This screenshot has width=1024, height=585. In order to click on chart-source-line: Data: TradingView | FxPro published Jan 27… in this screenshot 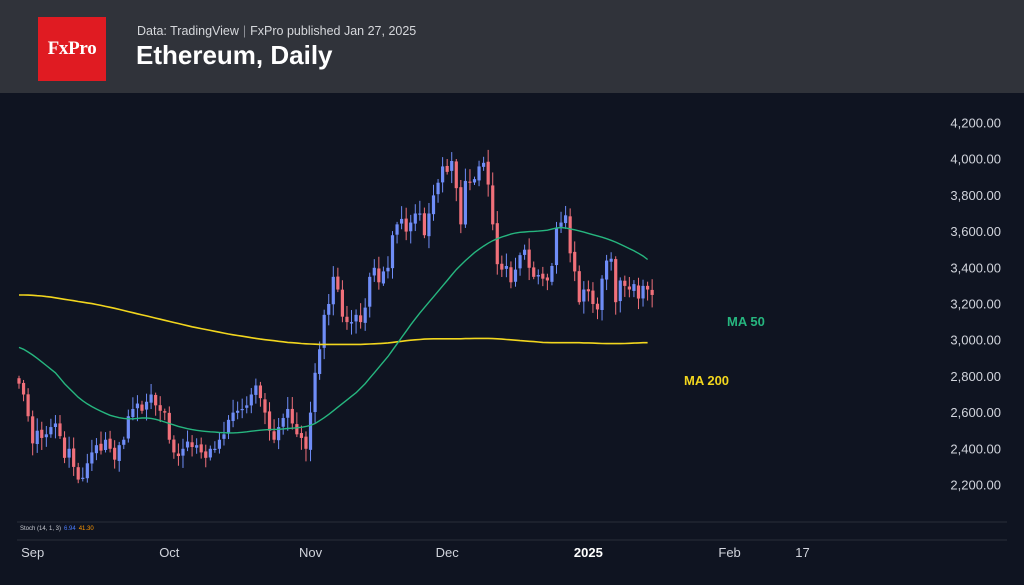, I will do `click(276, 31)`.